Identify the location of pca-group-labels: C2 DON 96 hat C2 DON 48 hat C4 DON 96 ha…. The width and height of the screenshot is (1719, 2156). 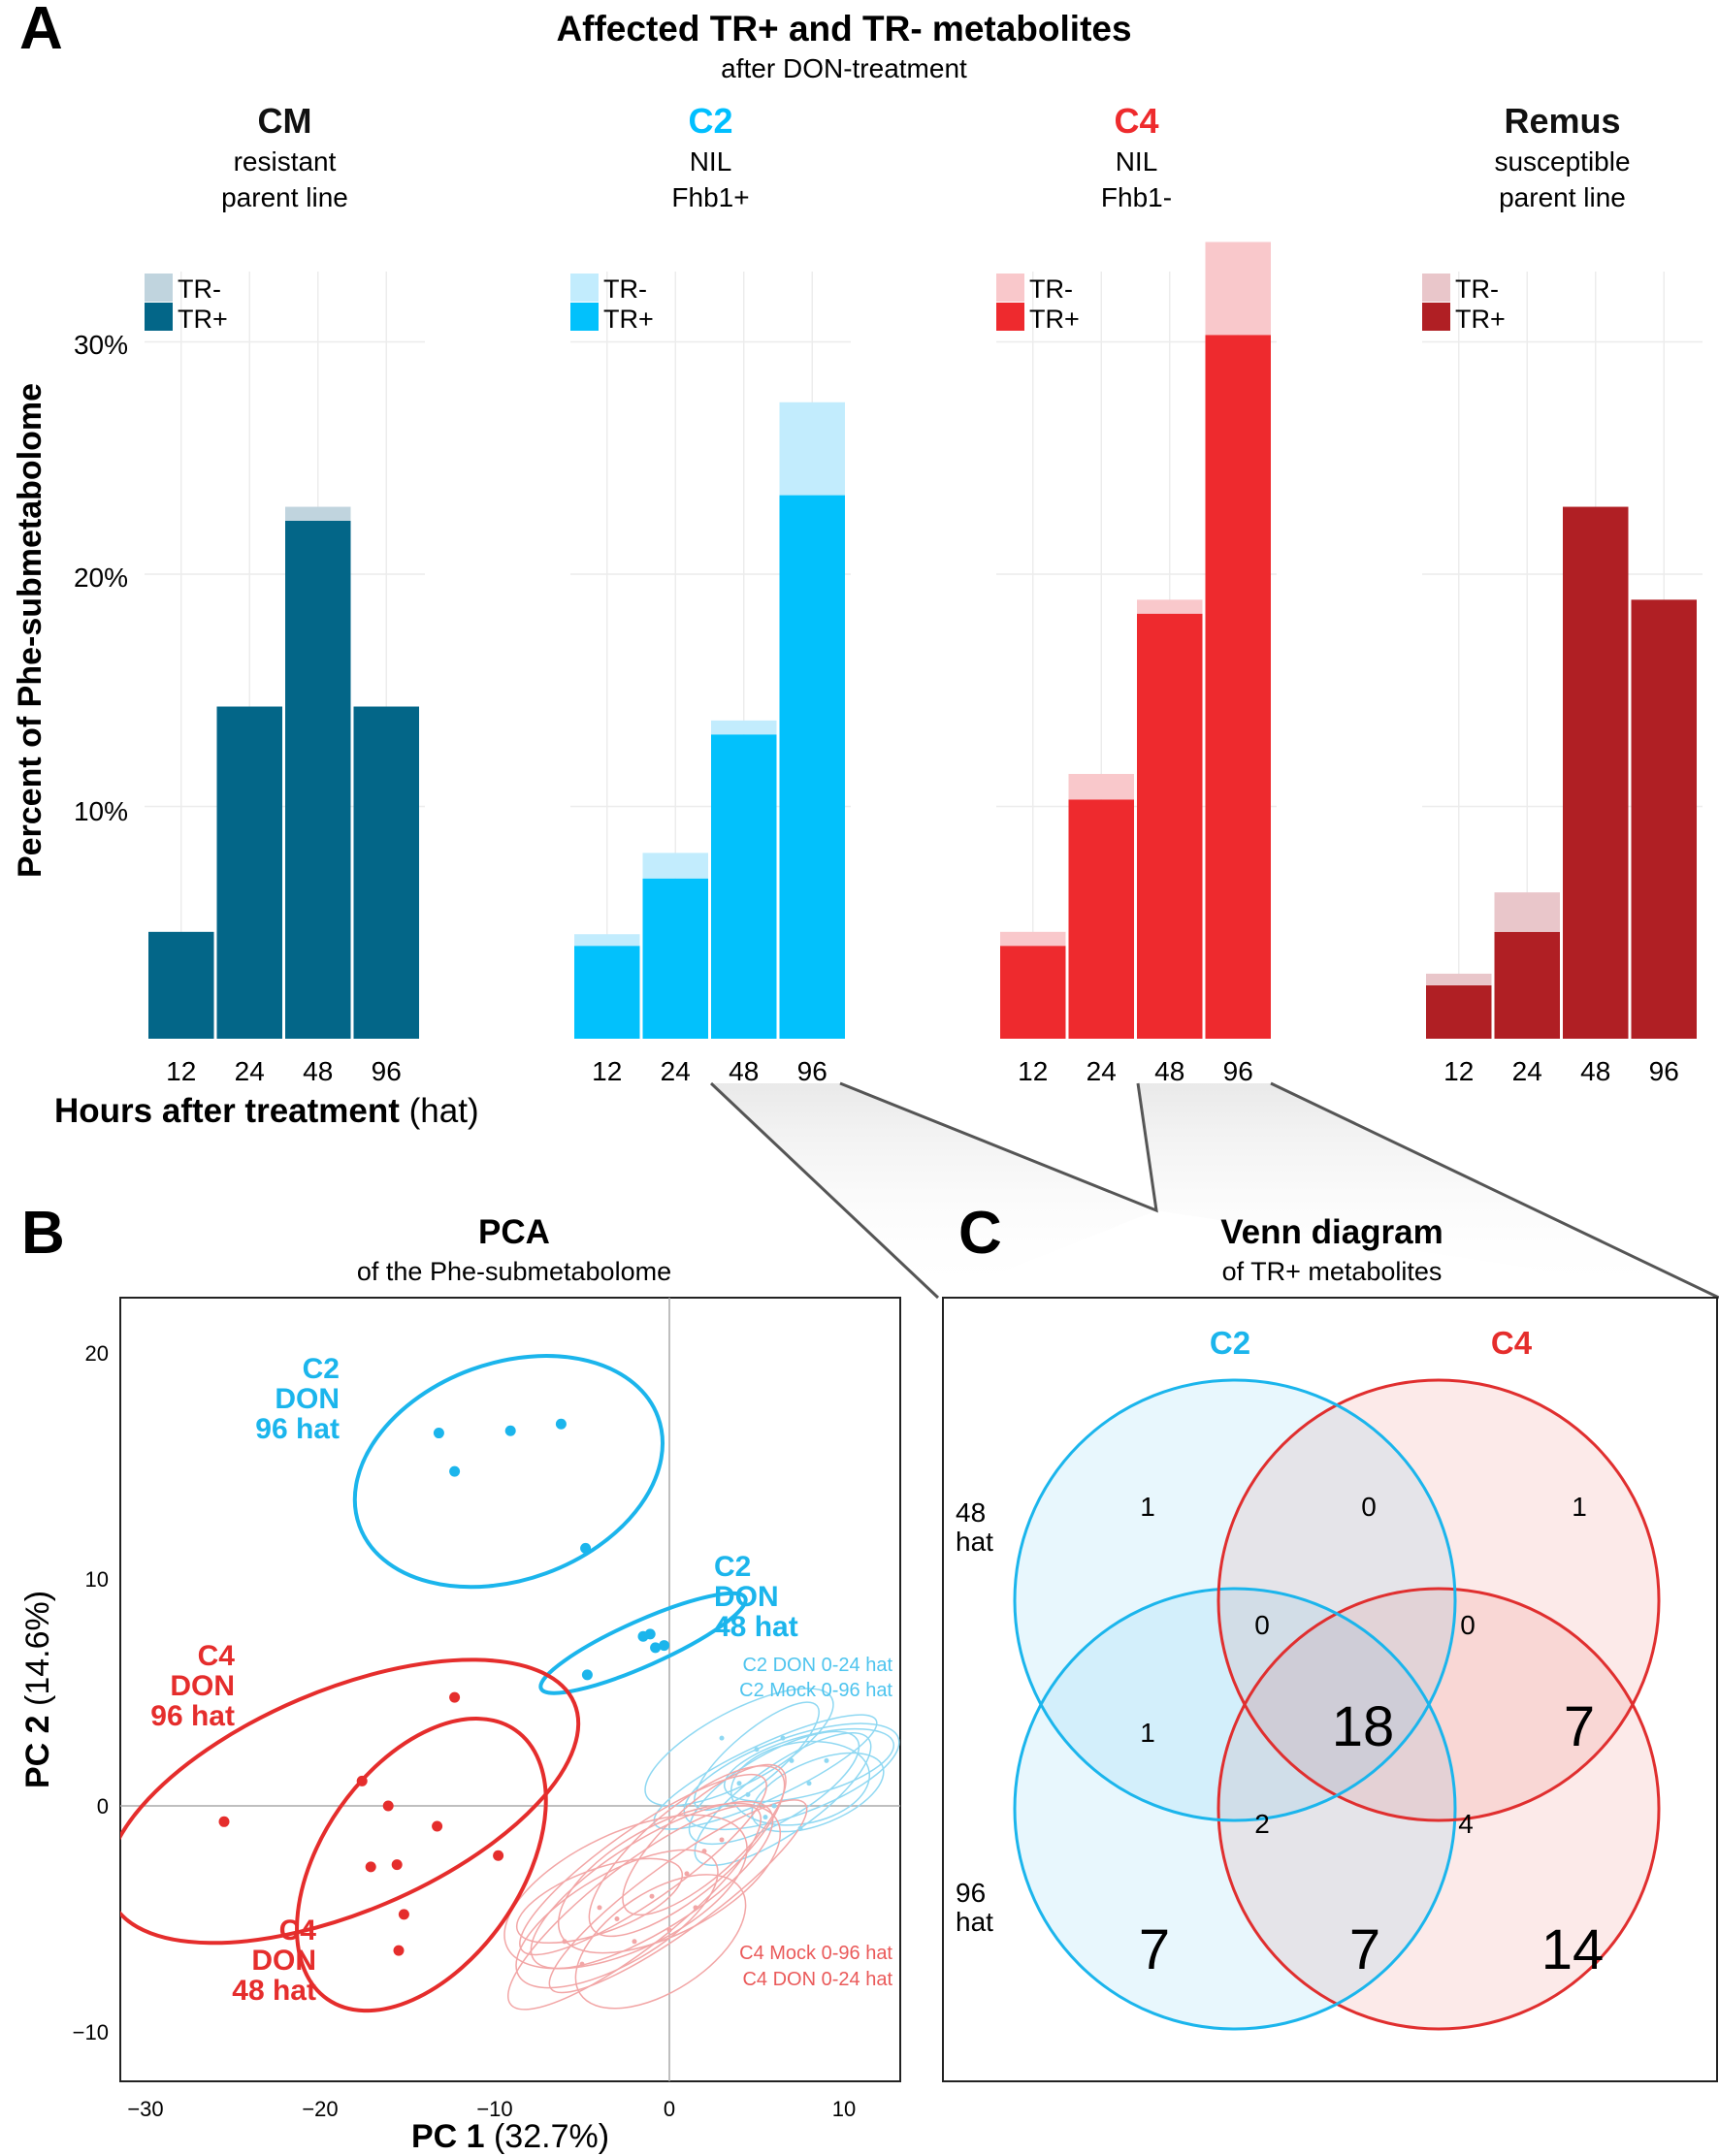
(473, 1680).